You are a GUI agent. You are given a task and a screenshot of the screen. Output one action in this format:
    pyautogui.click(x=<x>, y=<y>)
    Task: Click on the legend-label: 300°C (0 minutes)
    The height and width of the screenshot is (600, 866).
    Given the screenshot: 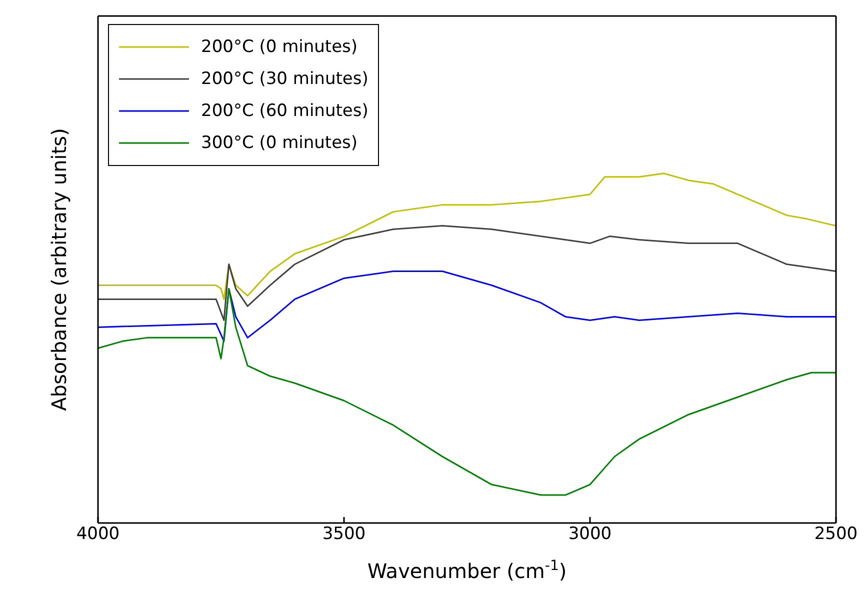 What is the action you would take?
    pyautogui.click(x=279, y=143)
    